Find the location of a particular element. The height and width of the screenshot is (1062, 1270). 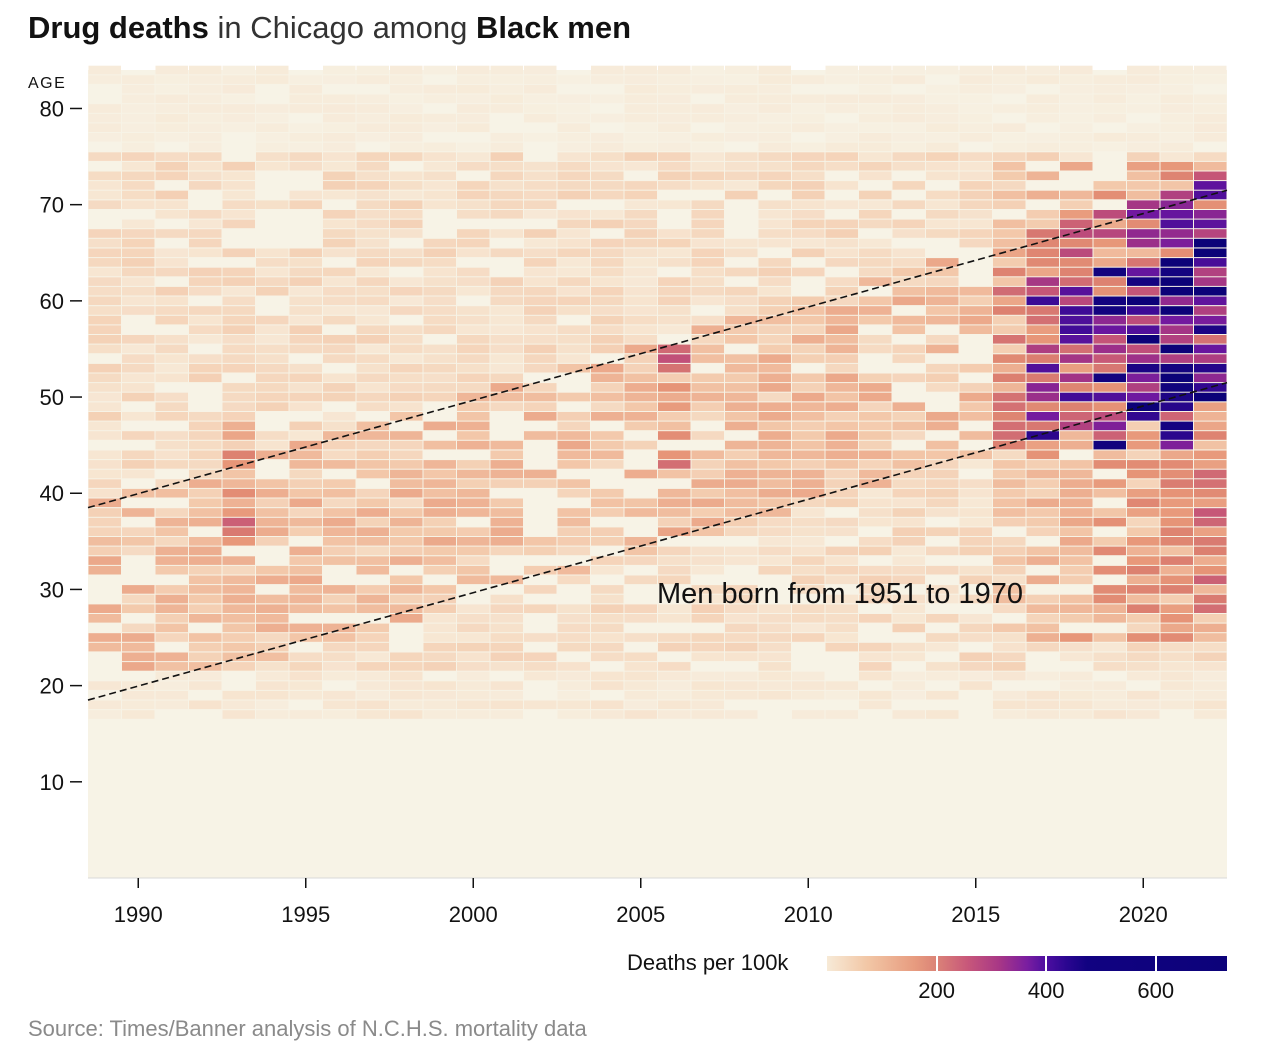

y-tick-label: 30 is located at coordinates (52, 589).